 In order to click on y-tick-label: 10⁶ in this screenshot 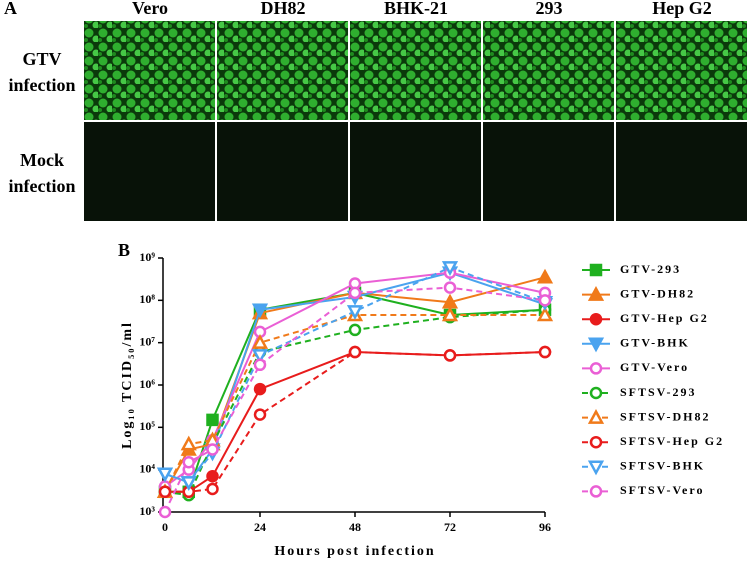, I will do `click(147, 384)`.